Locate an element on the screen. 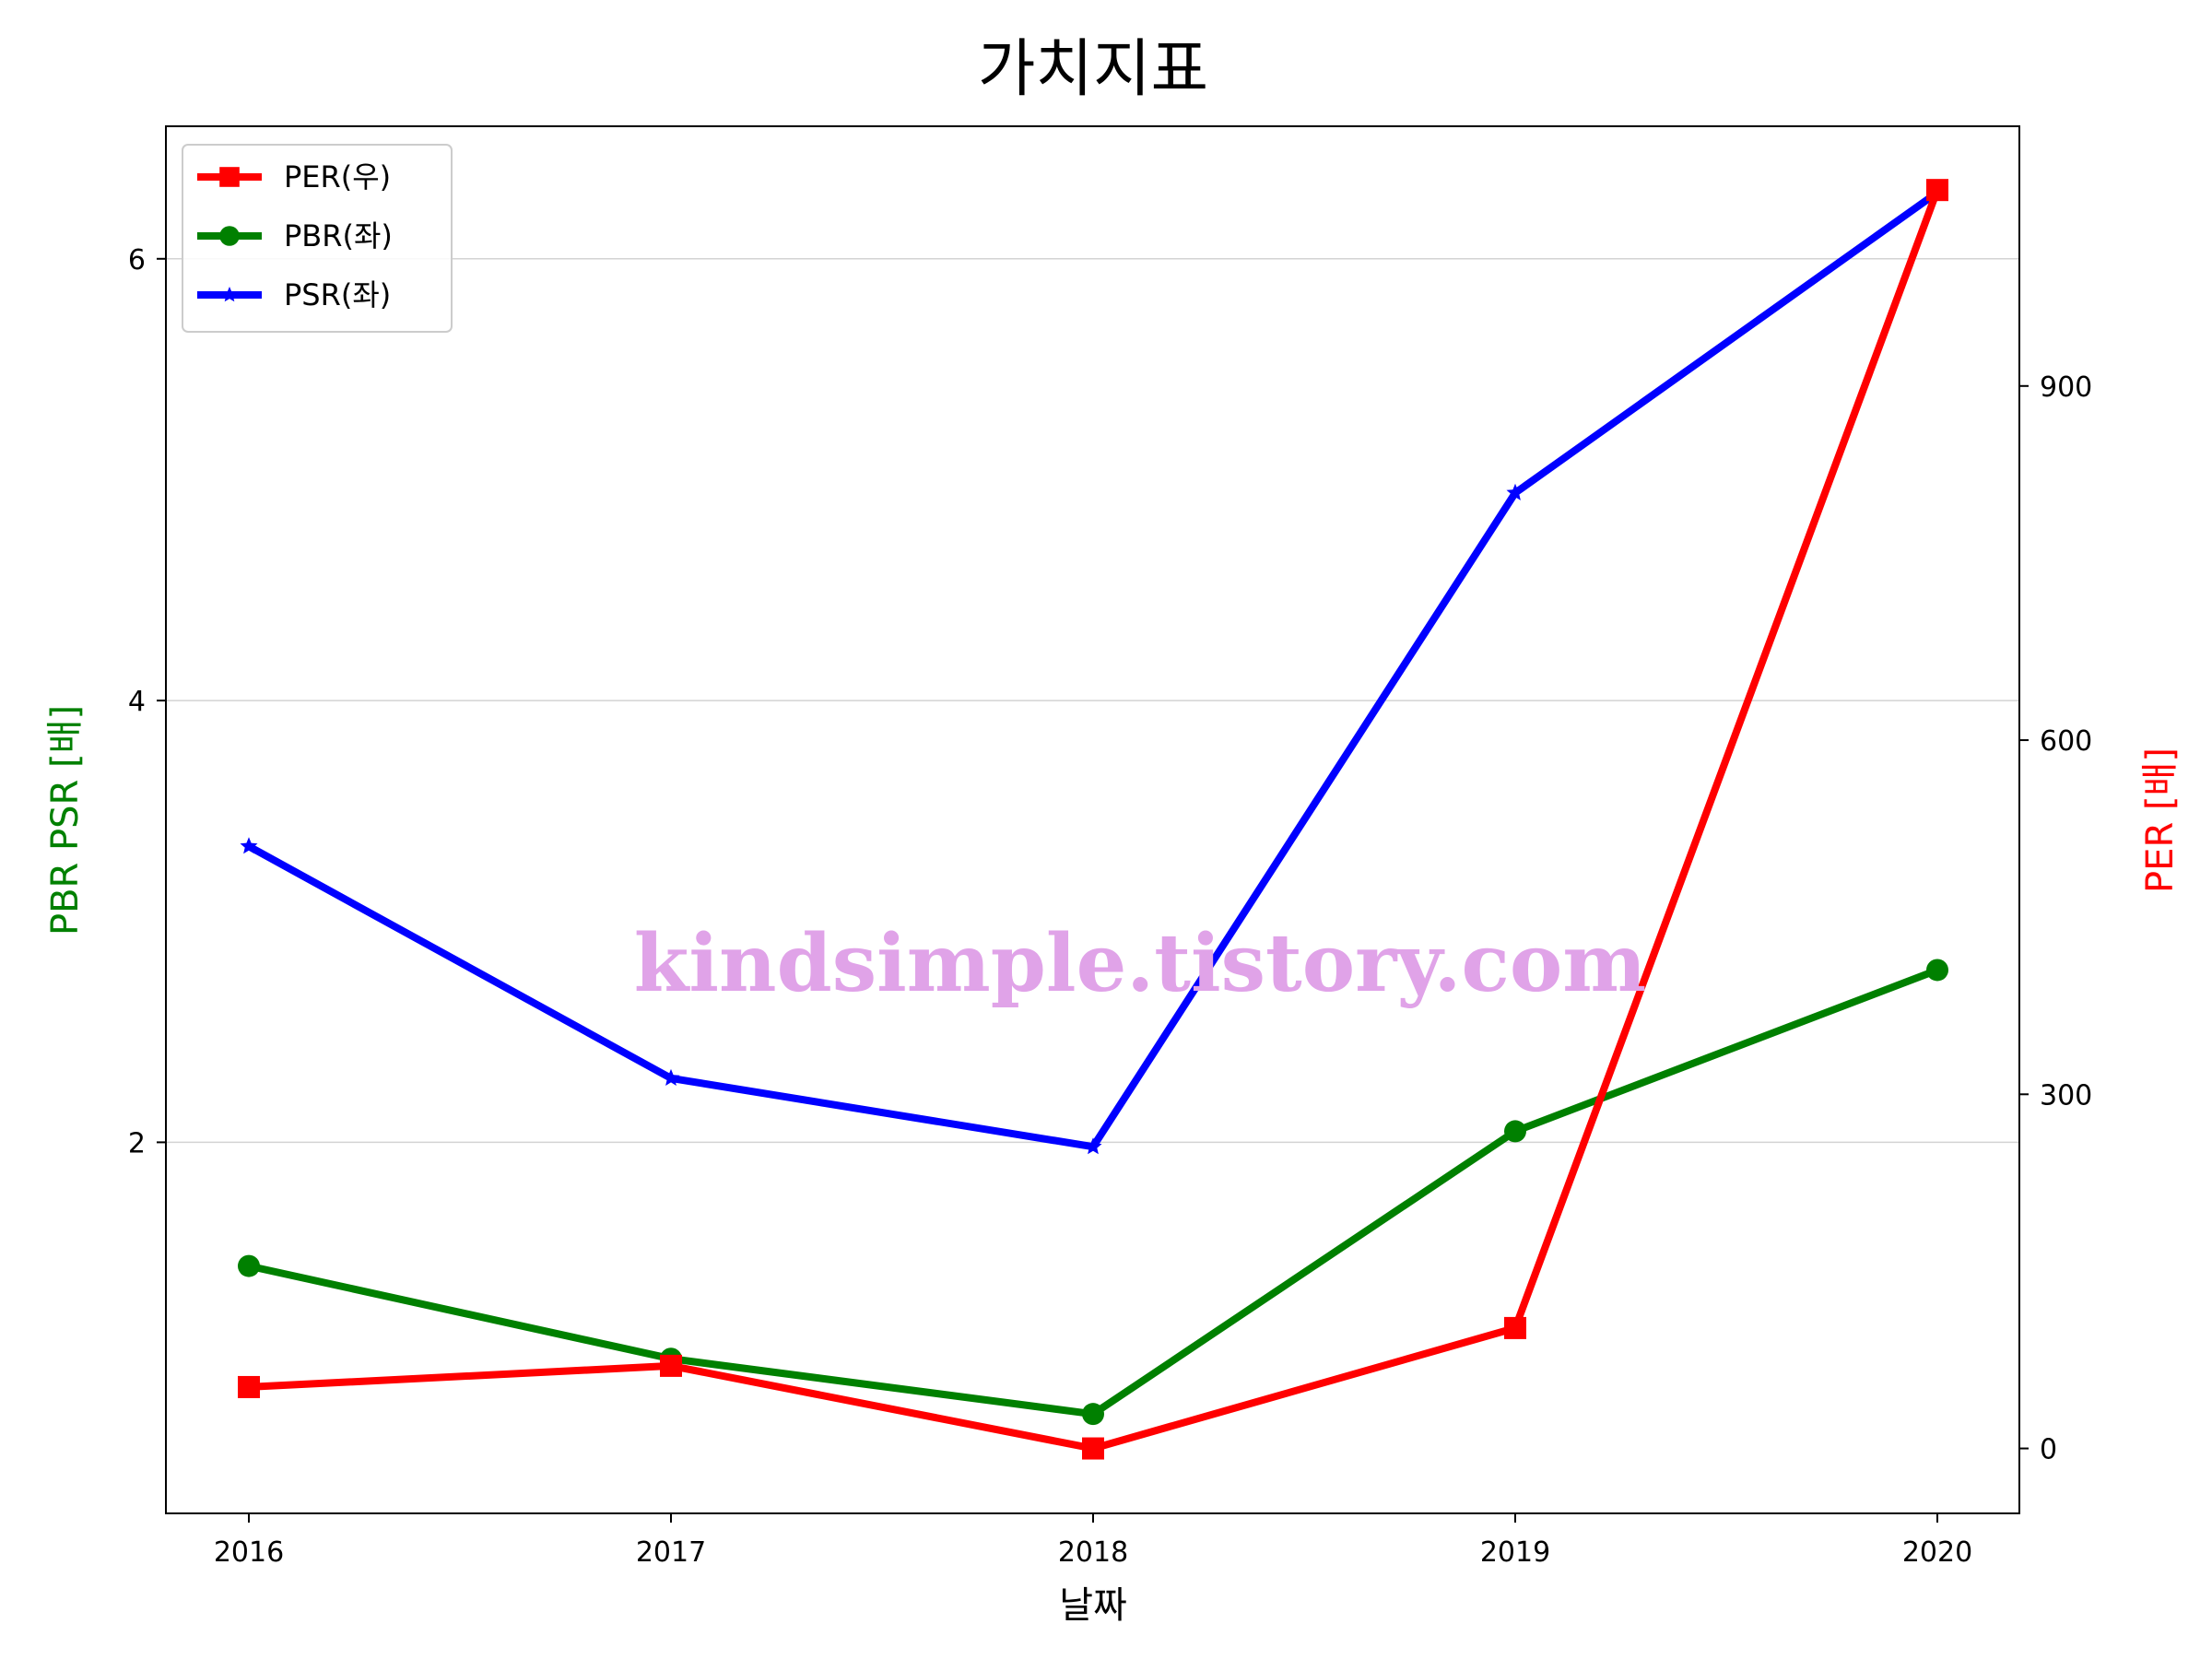 The height and width of the screenshot is (1659, 2212). legend-item-psr: PSR(좌) is located at coordinates (294, 294).